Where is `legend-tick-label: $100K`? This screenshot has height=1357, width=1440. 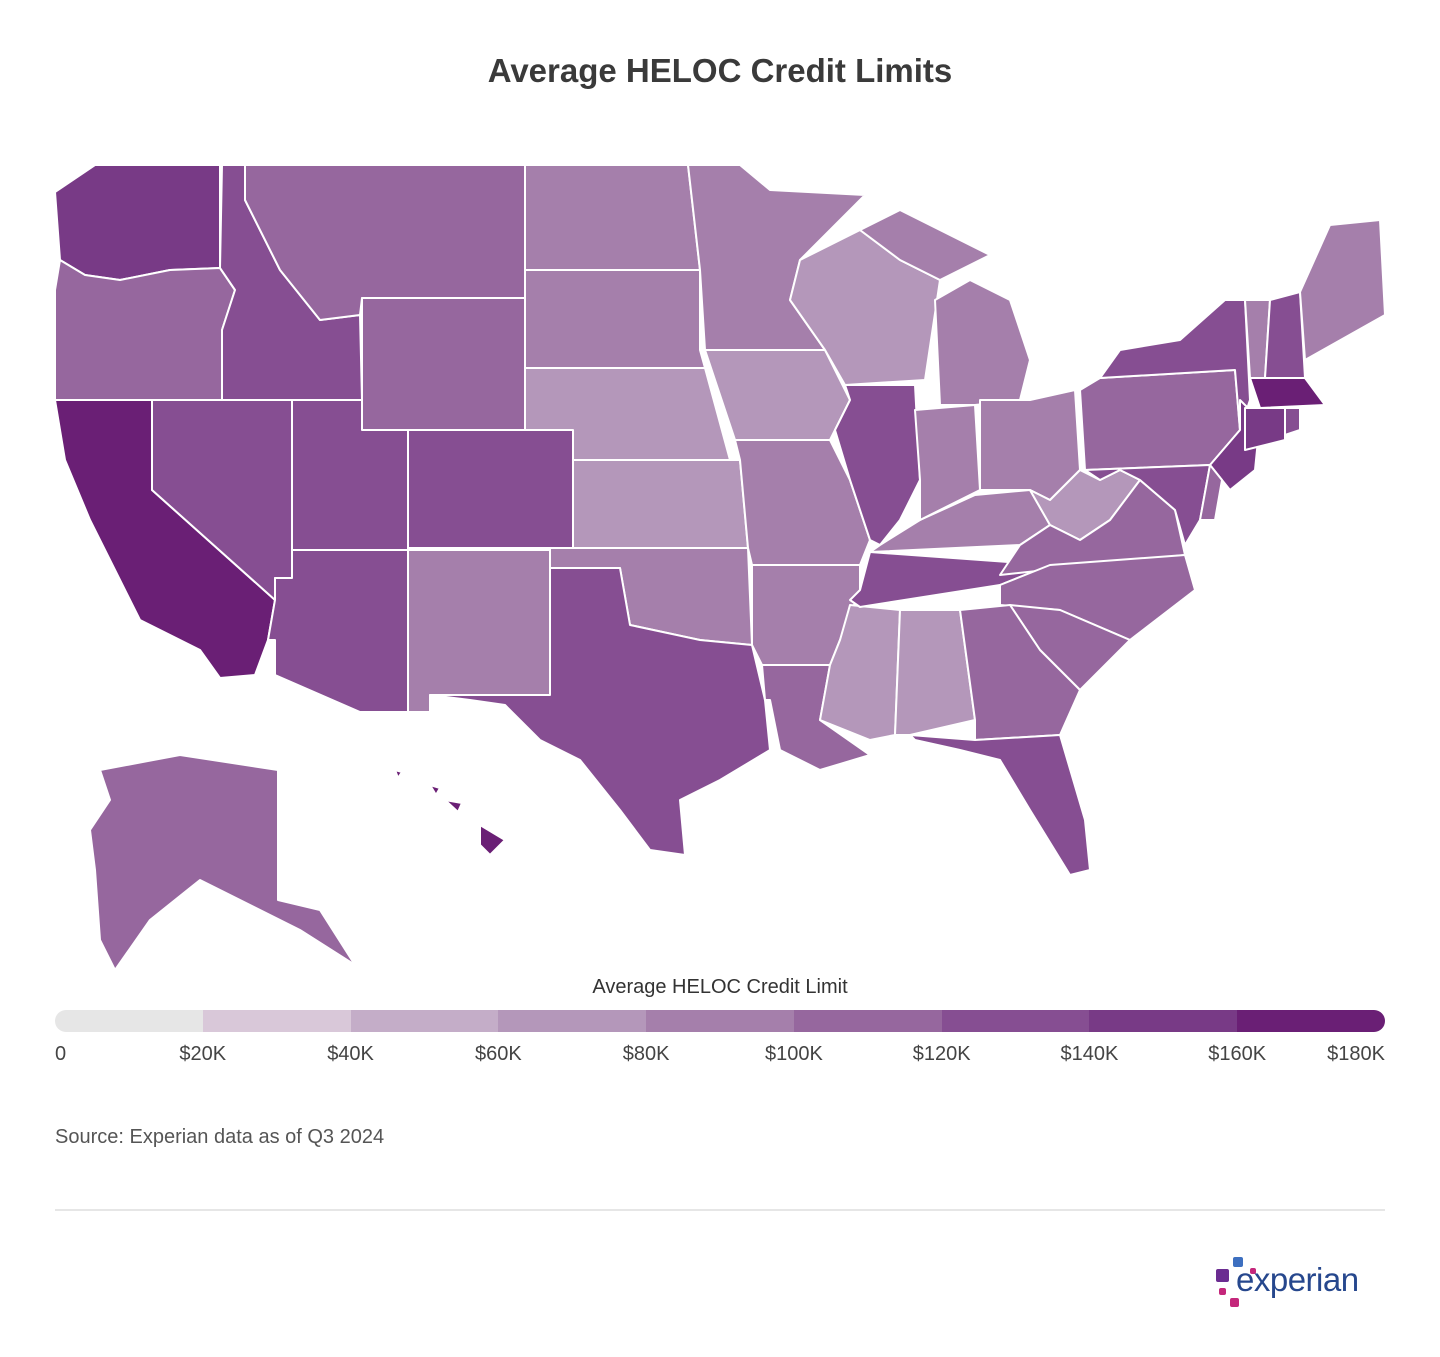 legend-tick-label: $100K is located at coordinates (793, 1054).